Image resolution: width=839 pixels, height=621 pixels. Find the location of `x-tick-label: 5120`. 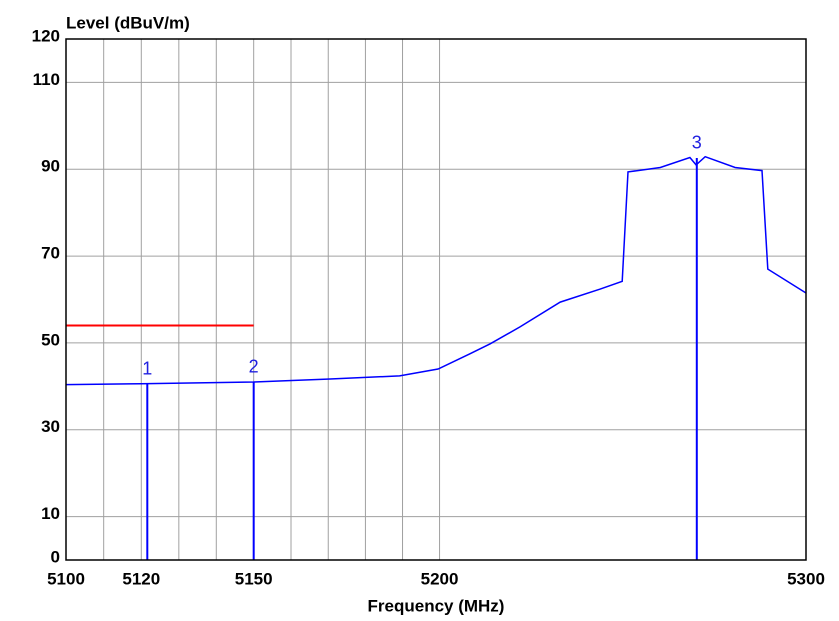

x-tick-label: 5120 is located at coordinates (141, 578).